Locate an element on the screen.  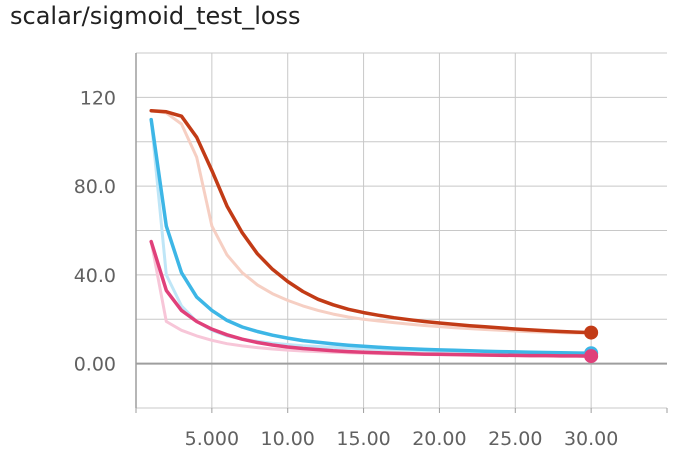
y-tick-label: 120 is located at coordinates (98, 98).